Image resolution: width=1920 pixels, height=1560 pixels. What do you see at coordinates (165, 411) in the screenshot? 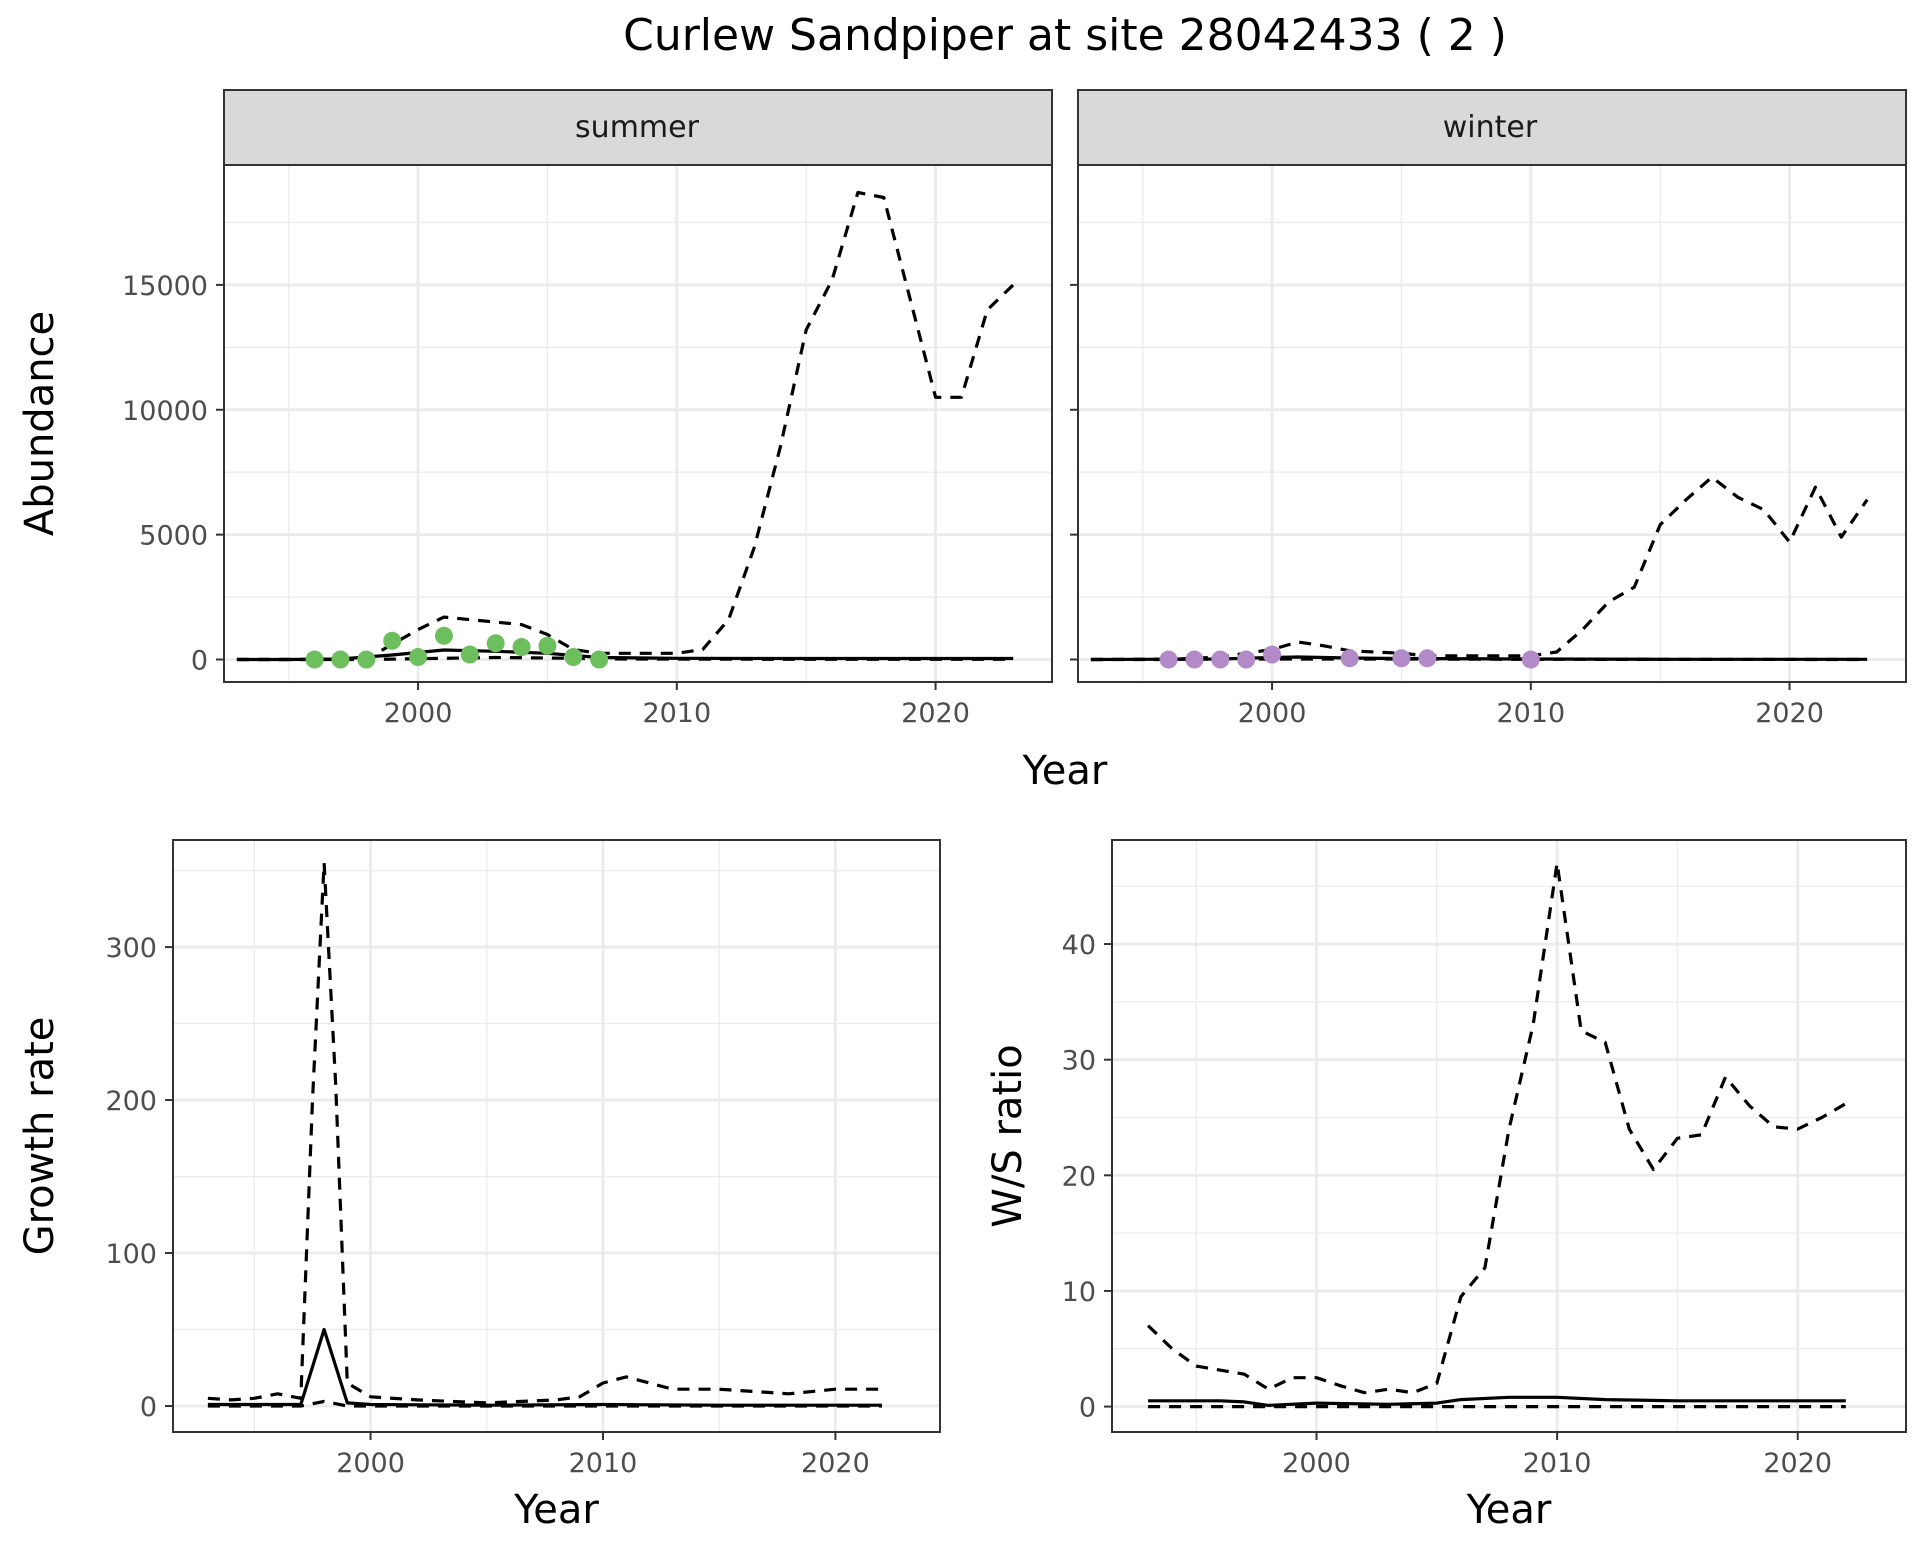
I see `y-tick-label: 10000` at bounding box center [165, 411].